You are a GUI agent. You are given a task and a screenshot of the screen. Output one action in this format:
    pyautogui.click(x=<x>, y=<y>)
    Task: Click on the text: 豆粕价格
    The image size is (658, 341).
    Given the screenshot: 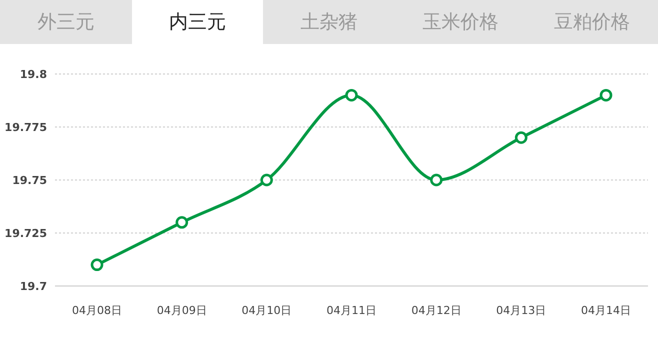 What is the action you would take?
    pyautogui.click(x=592, y=22)
    